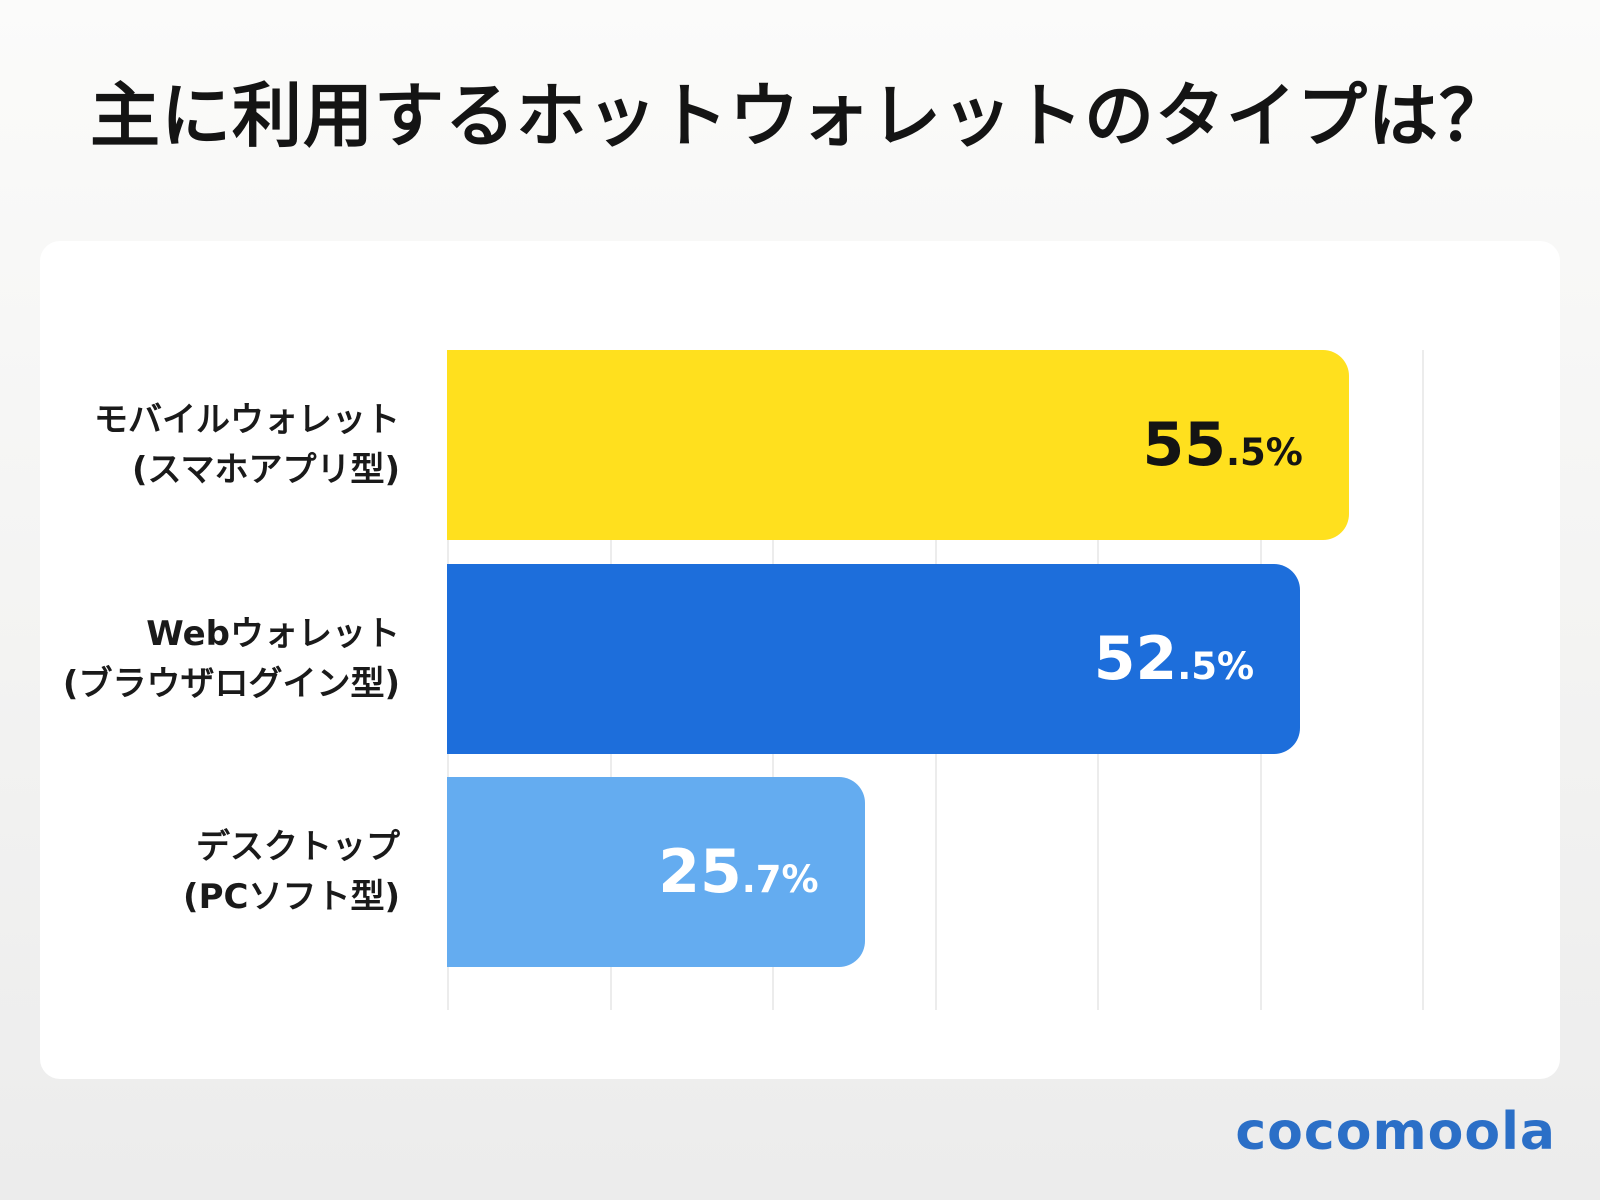 This screenshot has width=1600, height=1200. Describe the element at coordinates (1423, 680) in the screenshot. I see `plot-gridline` at that location.